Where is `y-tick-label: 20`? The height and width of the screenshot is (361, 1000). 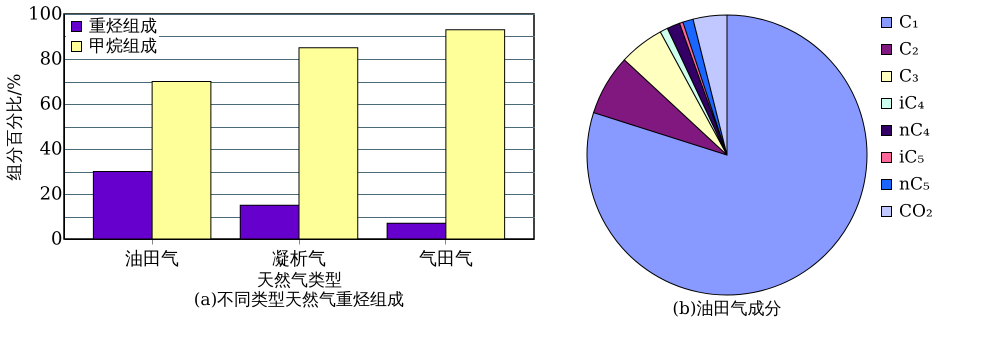
y-tick-label: 20 is located at coordinates (51, 194).